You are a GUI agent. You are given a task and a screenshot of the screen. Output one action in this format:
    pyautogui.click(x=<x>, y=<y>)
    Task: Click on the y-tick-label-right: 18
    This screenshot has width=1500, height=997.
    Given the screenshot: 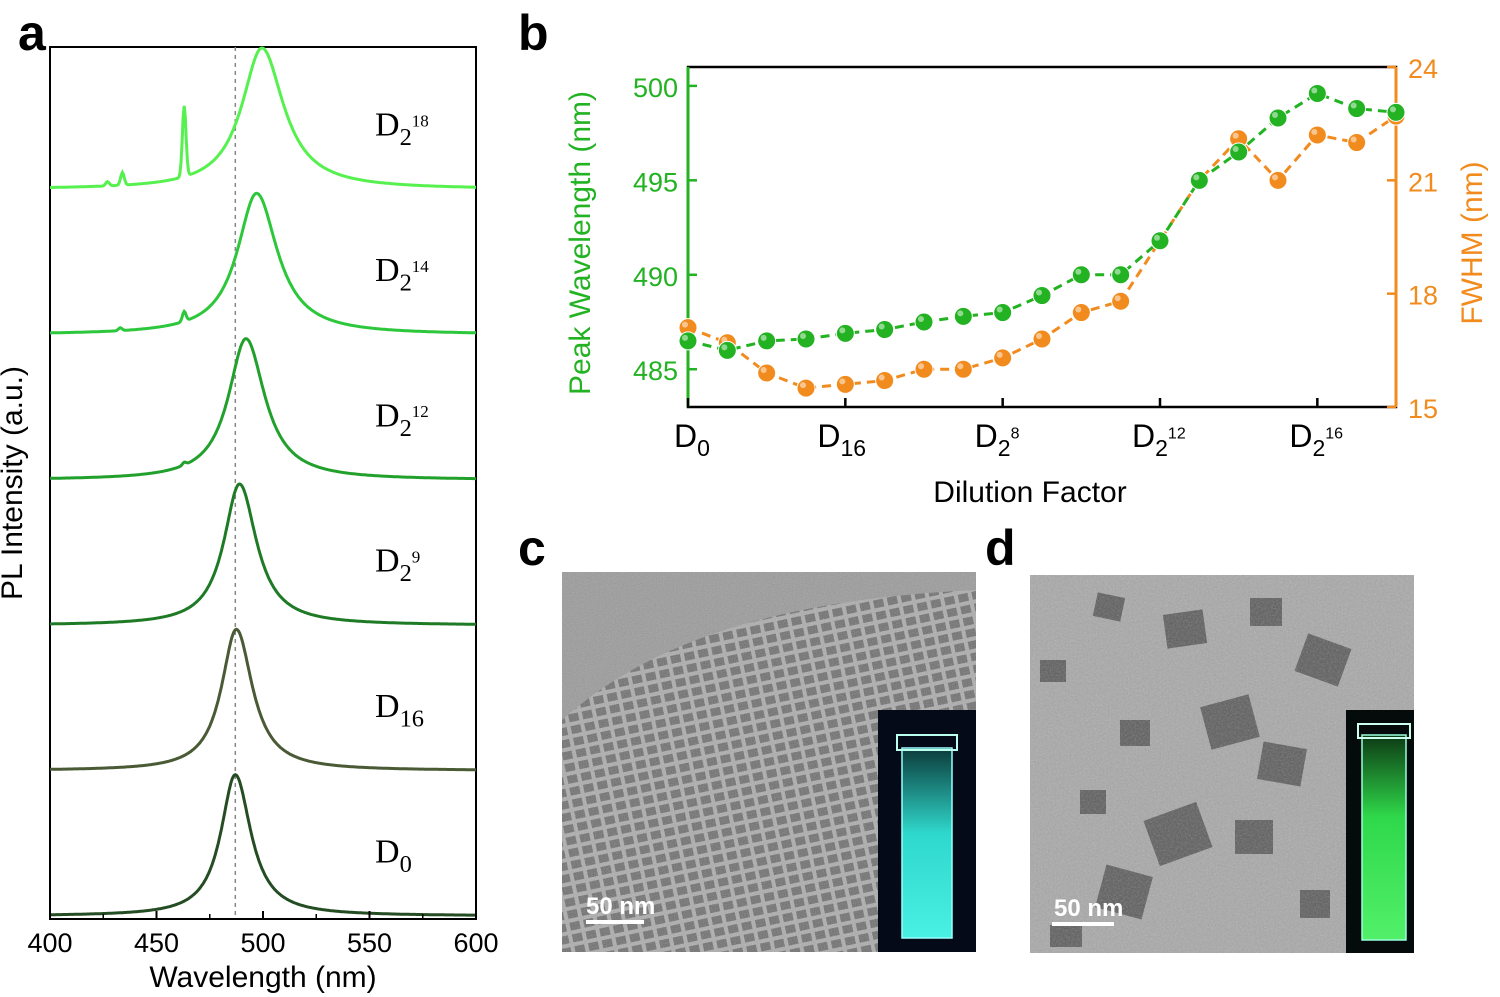 What is the action you would take?
    pyautogui.click(x=1423, y=296)
    